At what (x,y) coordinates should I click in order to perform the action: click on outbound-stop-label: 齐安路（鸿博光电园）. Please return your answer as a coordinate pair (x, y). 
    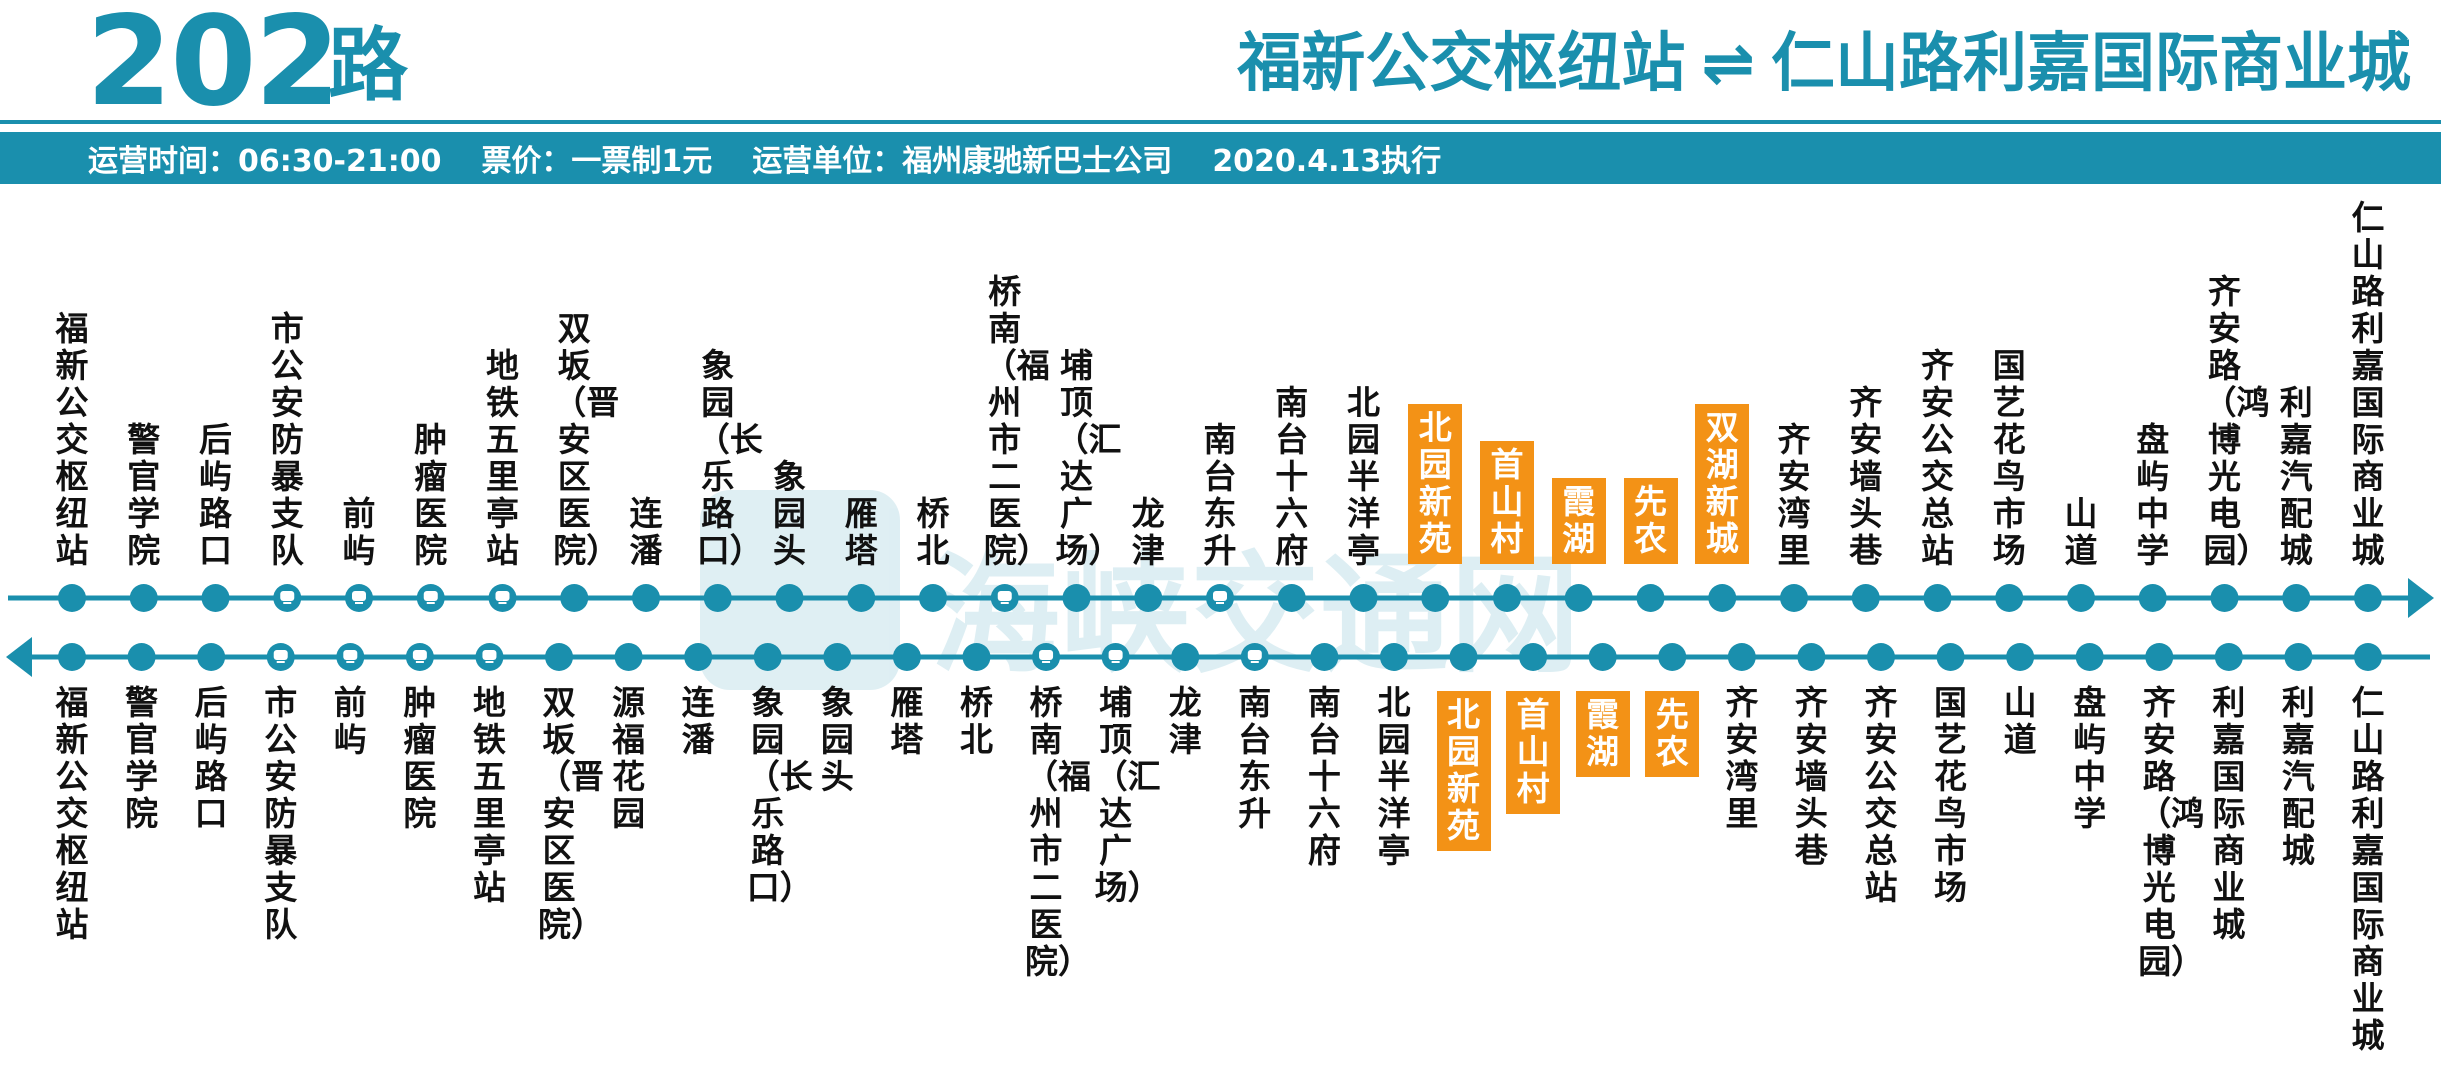
    Looking at the image, I should click on (2236, 421).